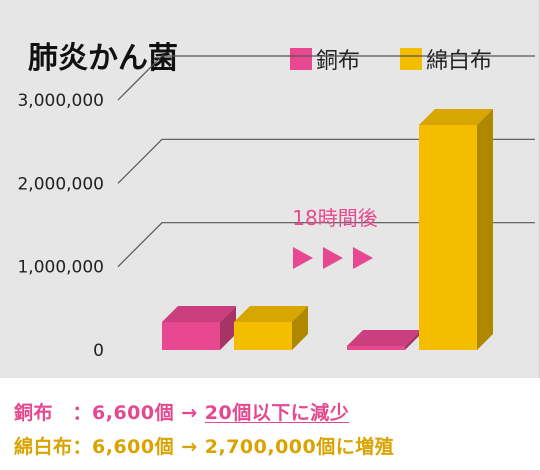 The height and width of the screenshot is (470, 540). What do you see at coordinates (411, 59) in the screenshot?
I see `legend-swatch-cotton` at bounding box center [411, 59].